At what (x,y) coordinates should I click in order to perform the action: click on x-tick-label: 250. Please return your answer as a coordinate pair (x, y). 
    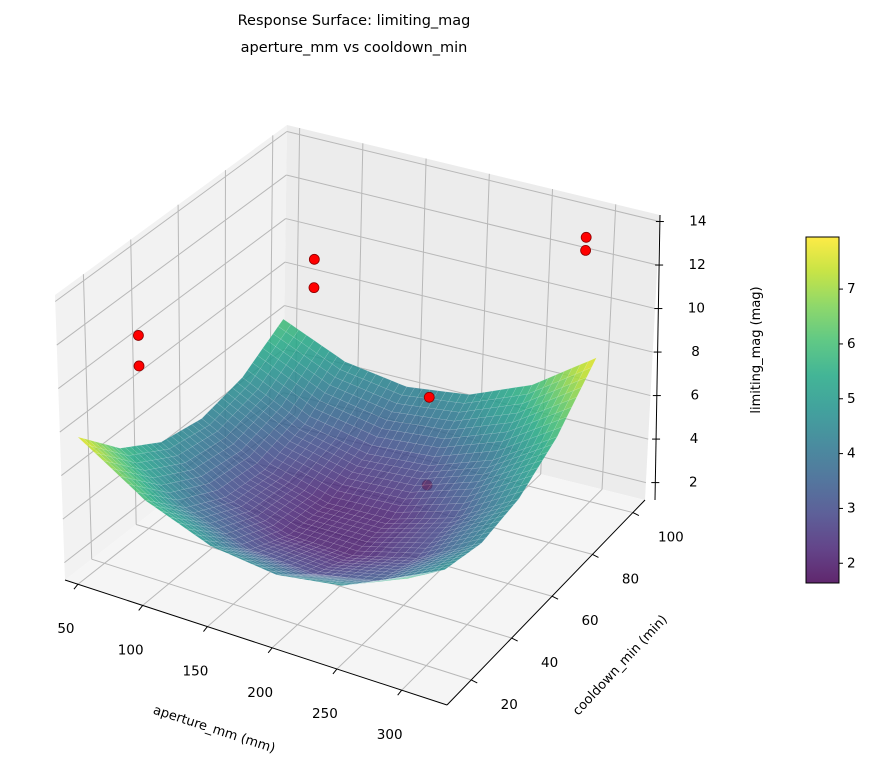
    Looking at the image, I should click on (325, 714).